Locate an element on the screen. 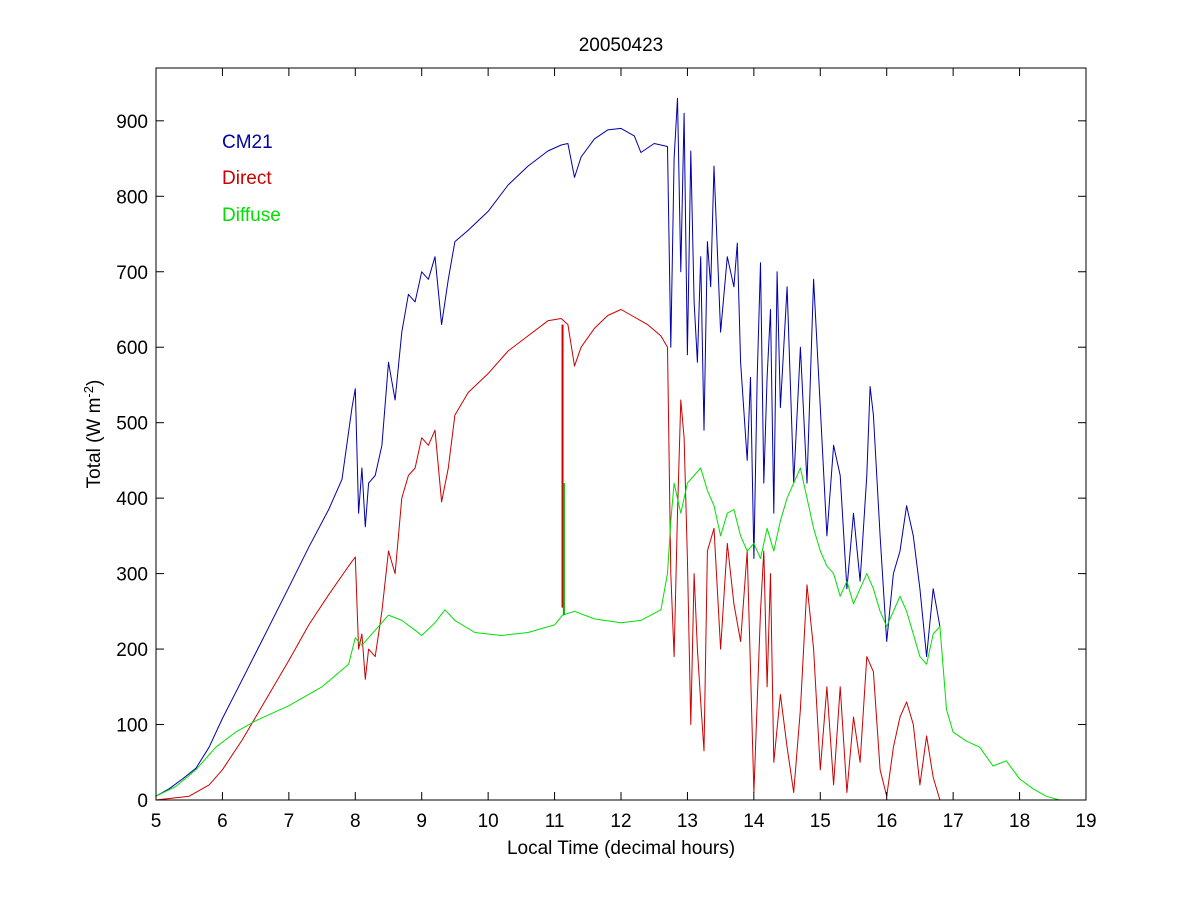 The width and height of the screenshot is (1200, 905). y-tick-label: 400 is located at coordinates (132, 499).